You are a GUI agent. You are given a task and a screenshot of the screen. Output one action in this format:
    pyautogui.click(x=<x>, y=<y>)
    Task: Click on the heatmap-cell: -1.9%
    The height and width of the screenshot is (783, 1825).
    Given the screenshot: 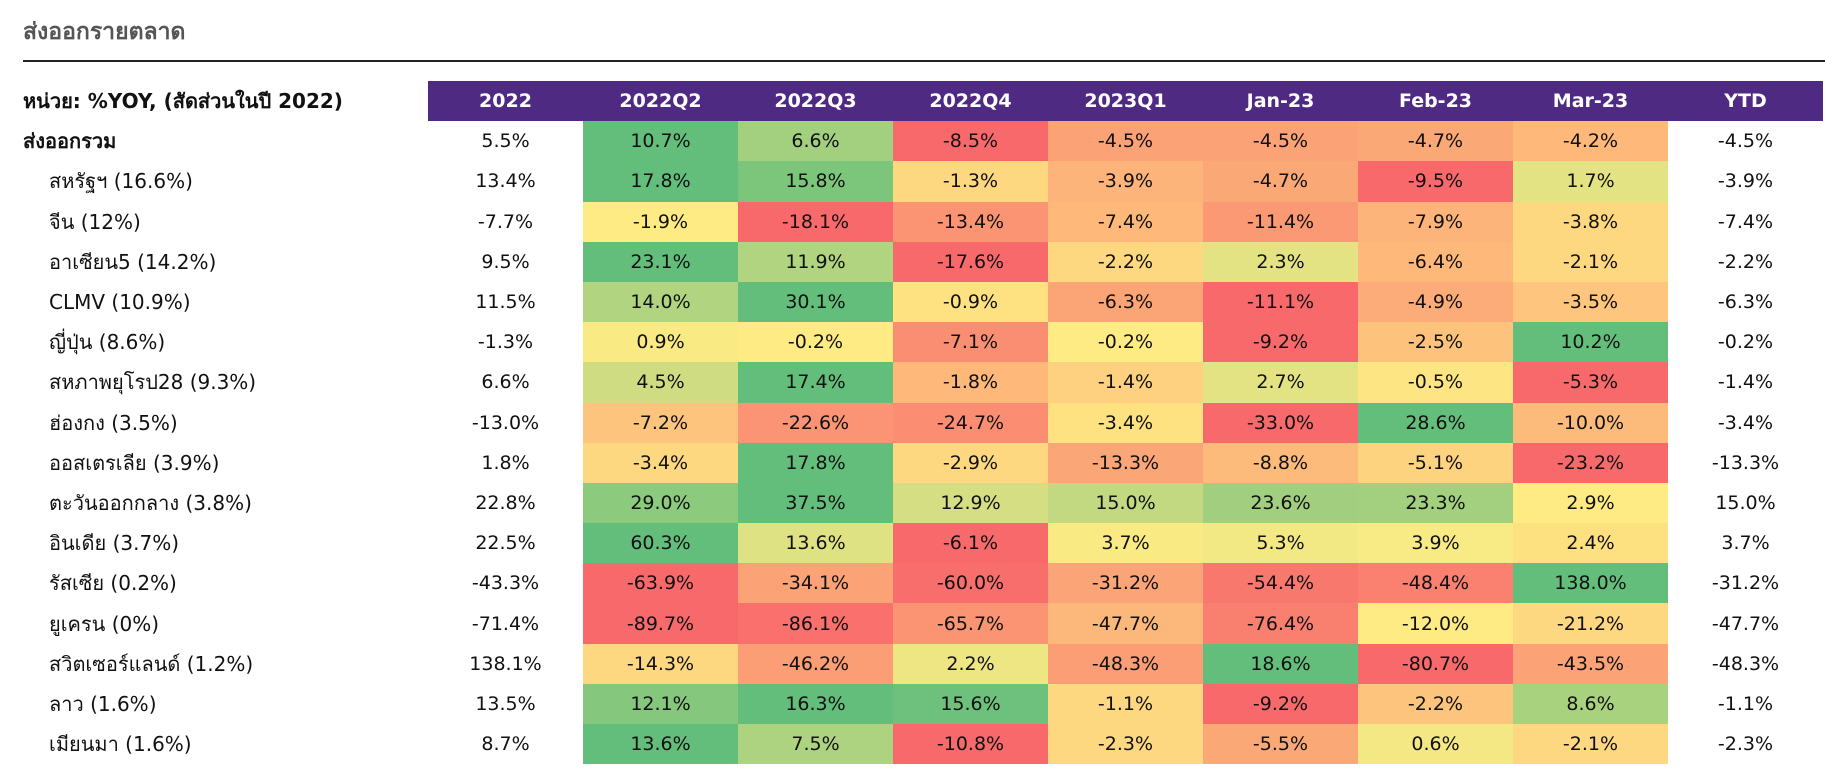 What is the action you would take?
    pyautogui.click(x=660, y=221)
    